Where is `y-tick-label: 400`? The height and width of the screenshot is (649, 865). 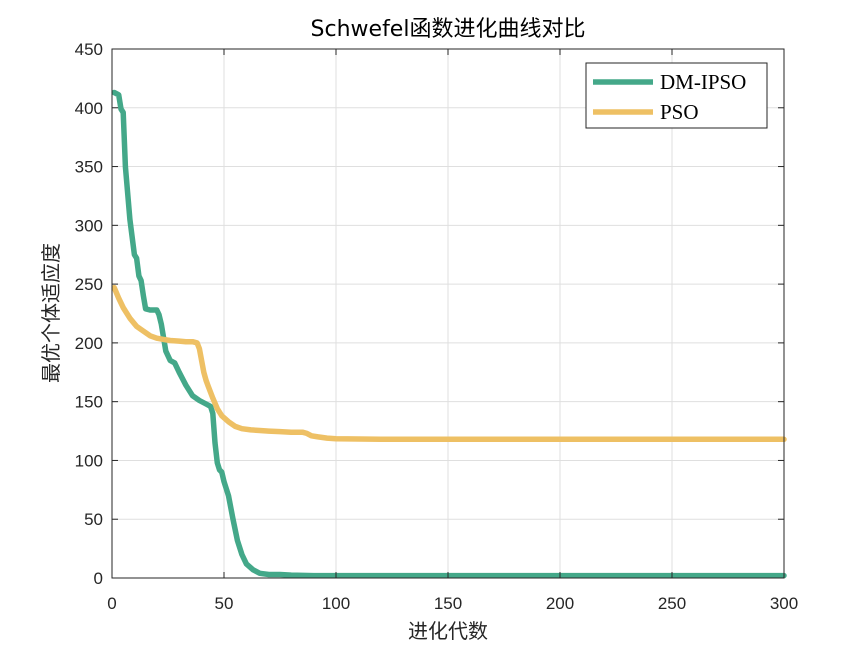
y-tick-label: 400 is located at coordinates (89, 108).